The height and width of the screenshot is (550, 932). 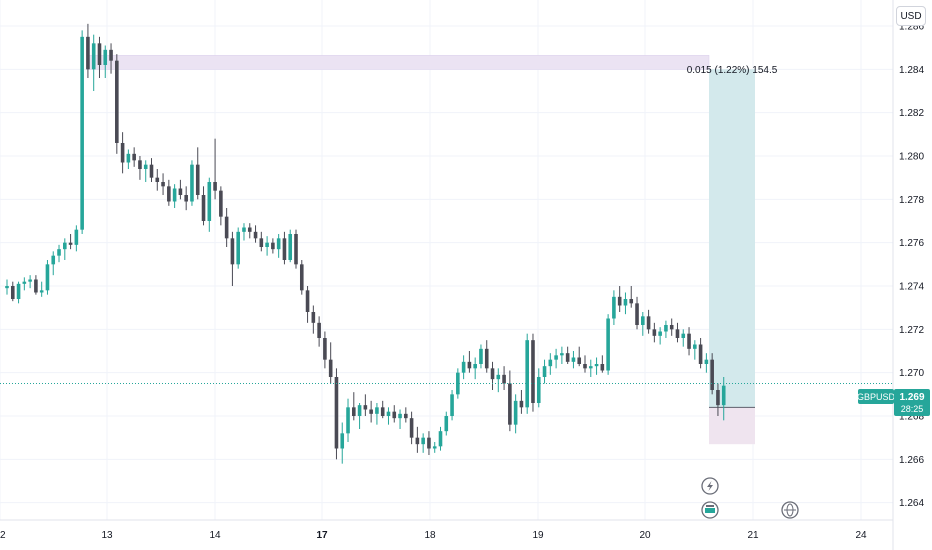 What do you see at coordinates (790, 510) in the screenshot?
I see `globe-icon` at bounding box center [790, 510].